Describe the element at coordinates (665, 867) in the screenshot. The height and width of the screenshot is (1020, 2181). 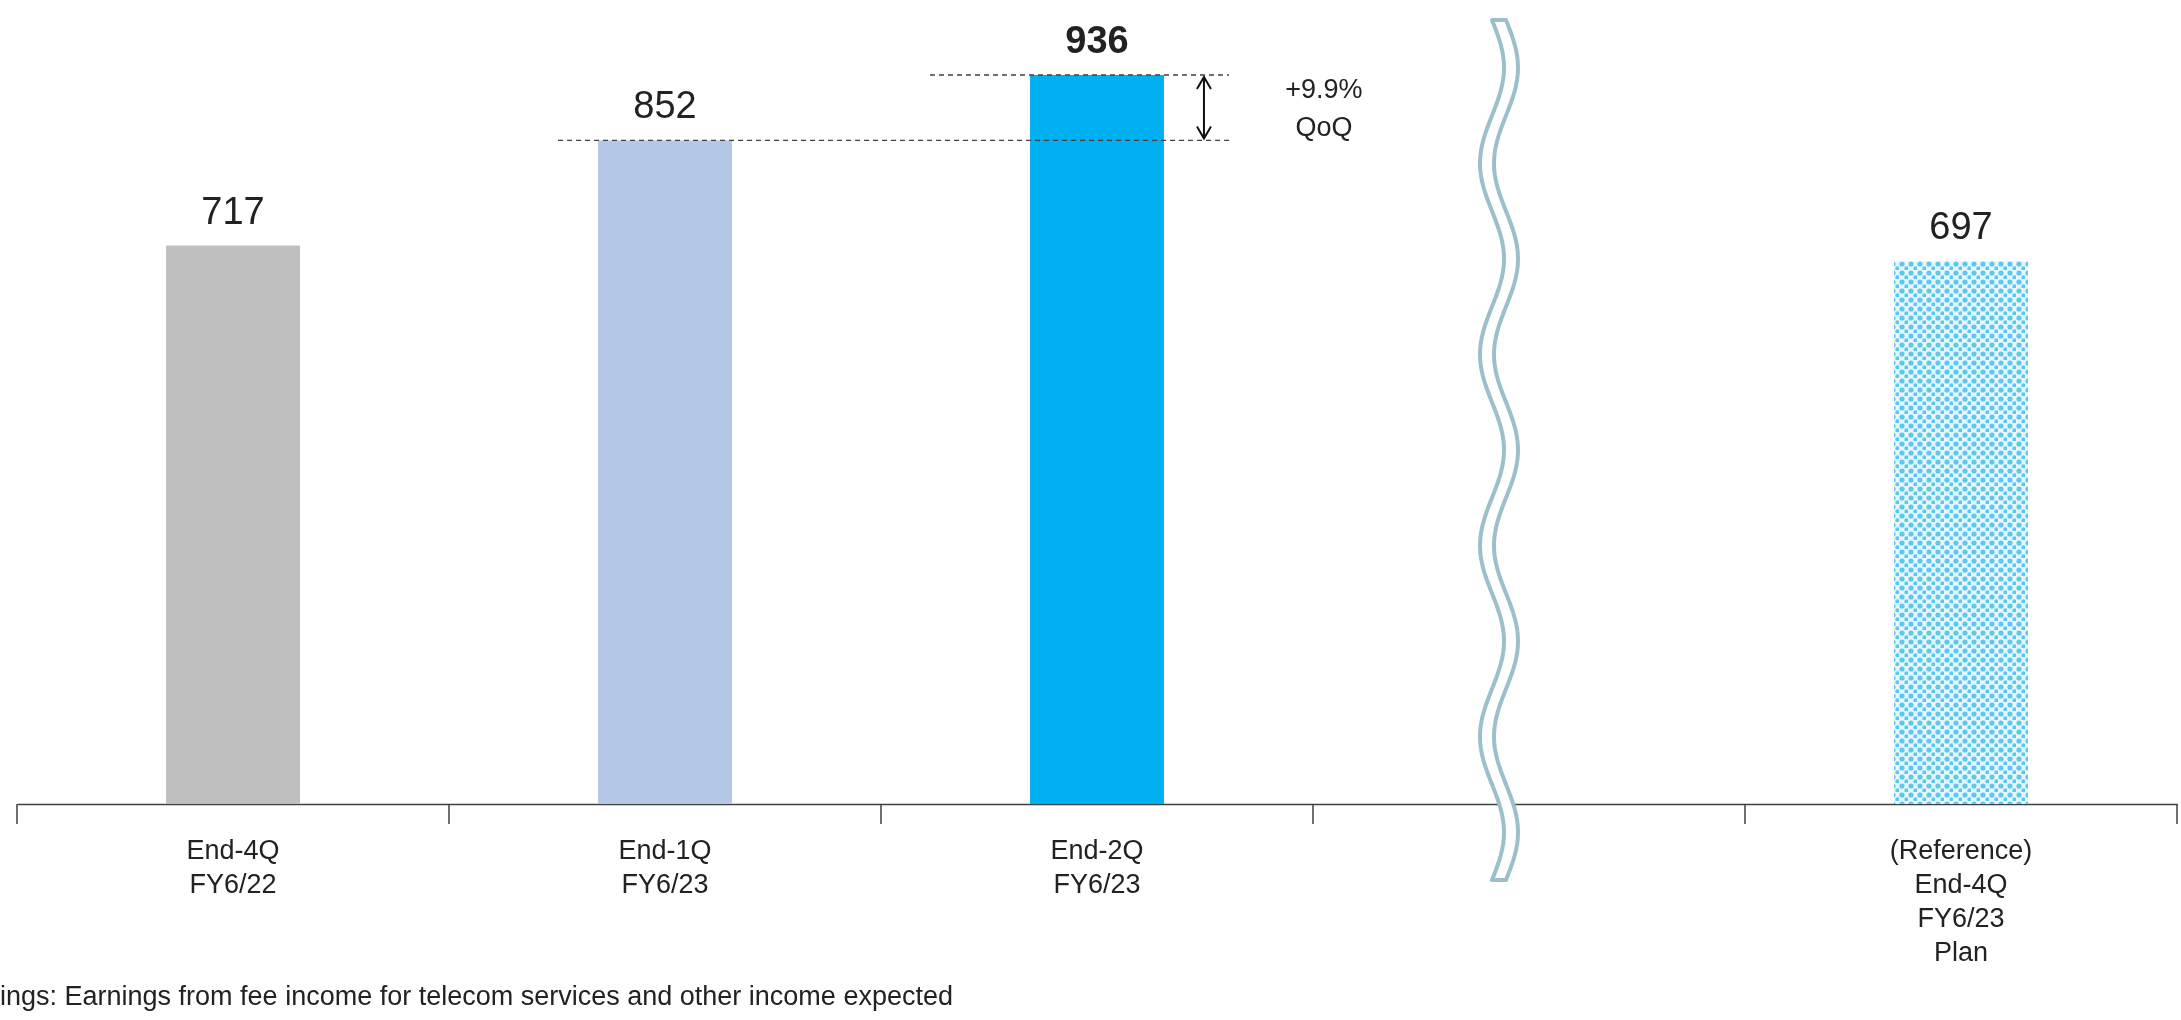
I see `x-tick-label: End-1Q FY6/23` at that location.